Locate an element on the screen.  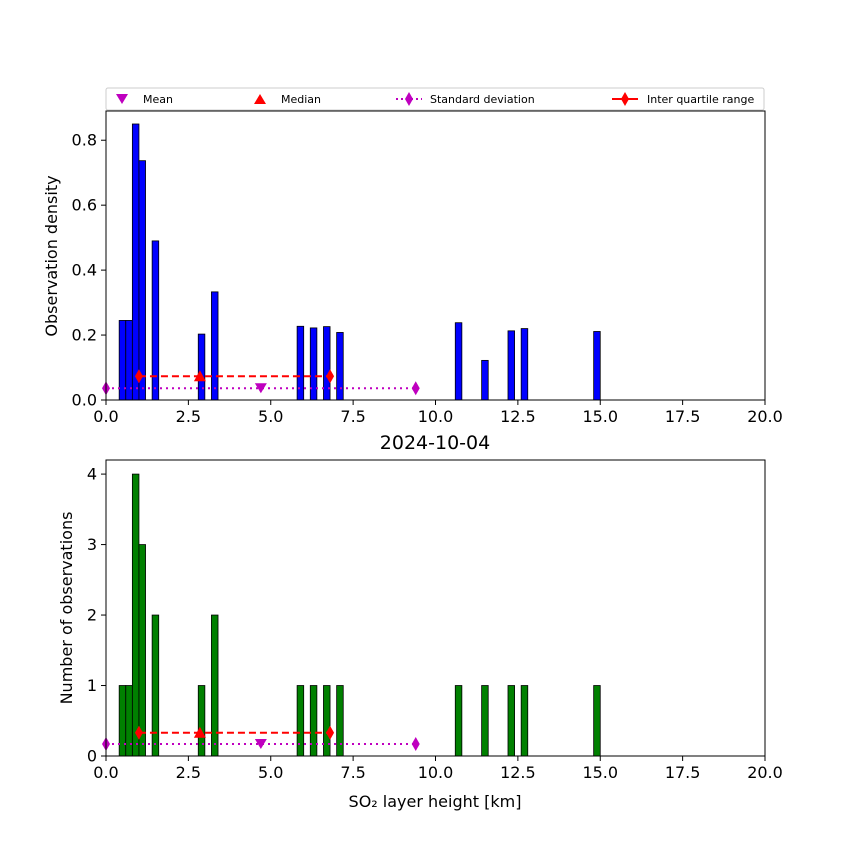
density-y-axis-label: Observation density is located at coordinates (51, 255).